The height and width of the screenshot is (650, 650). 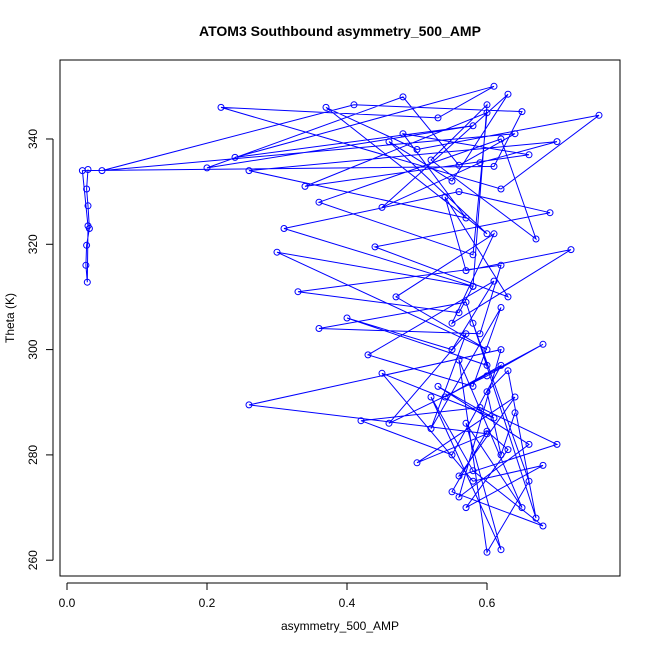 I want to click on y-axis: 260 280 300 320 340, so click(x=40, y=349).